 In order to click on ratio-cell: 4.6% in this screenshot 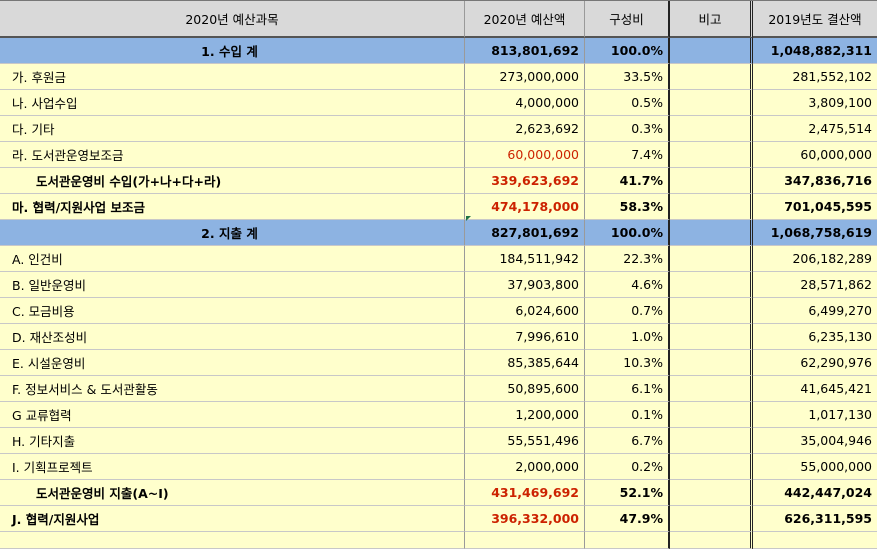, I will do `click(627, 285)`.